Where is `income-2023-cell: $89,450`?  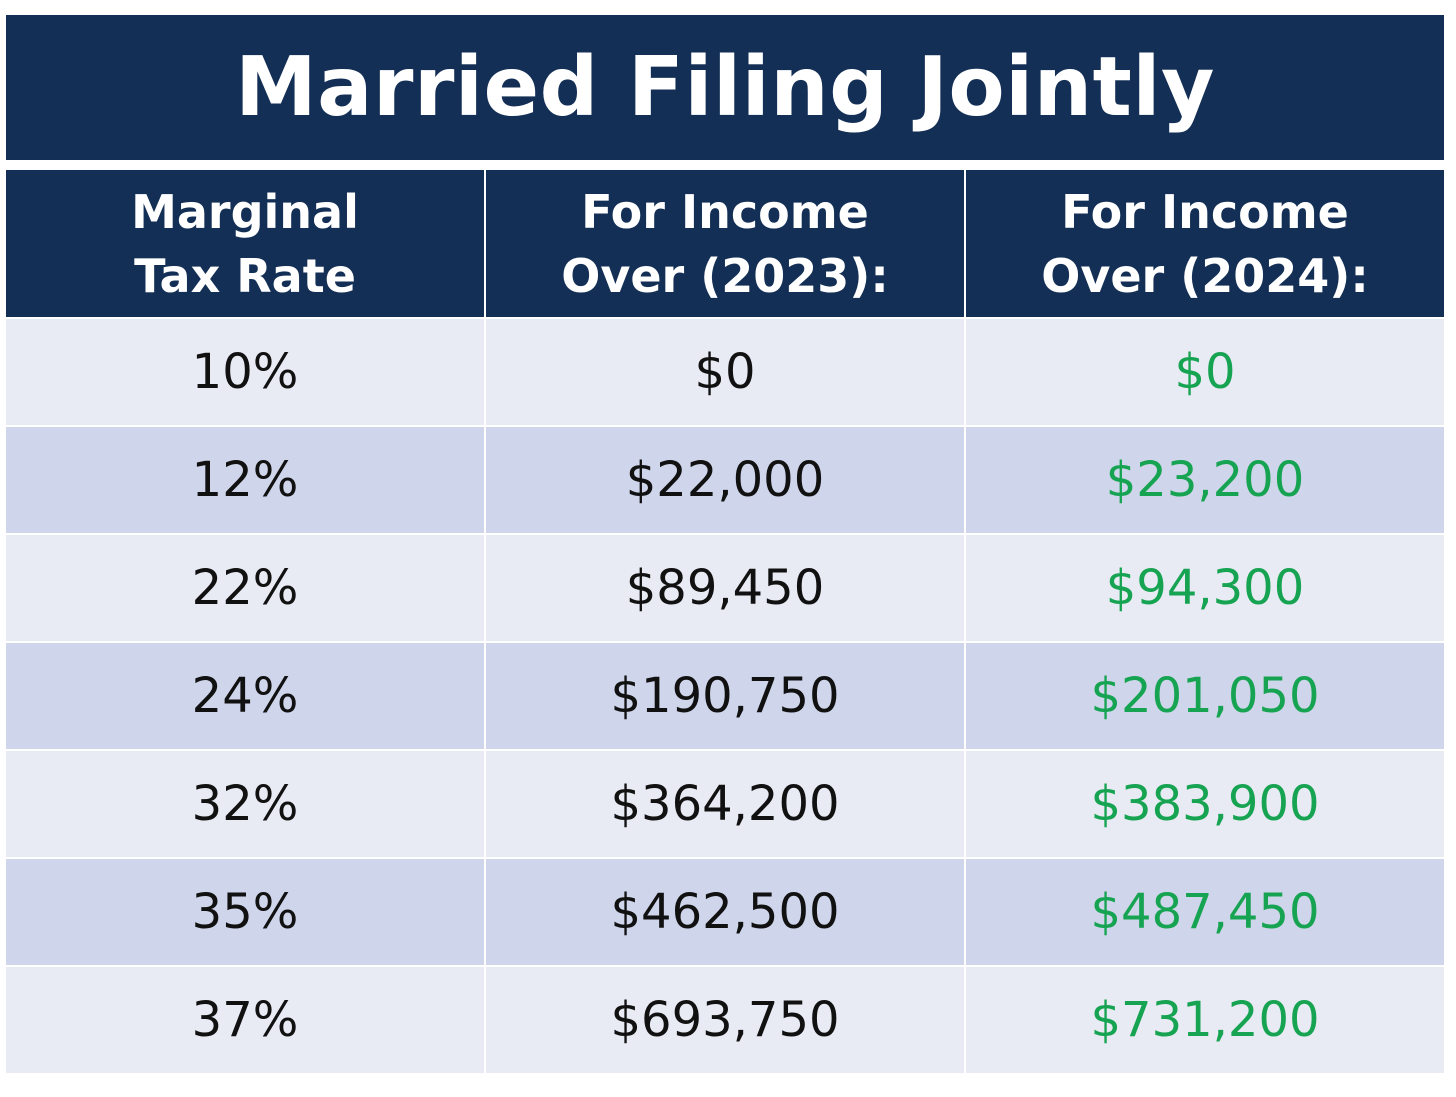 income-2023-cell: $89,450 is located at coordinates (725, 588).